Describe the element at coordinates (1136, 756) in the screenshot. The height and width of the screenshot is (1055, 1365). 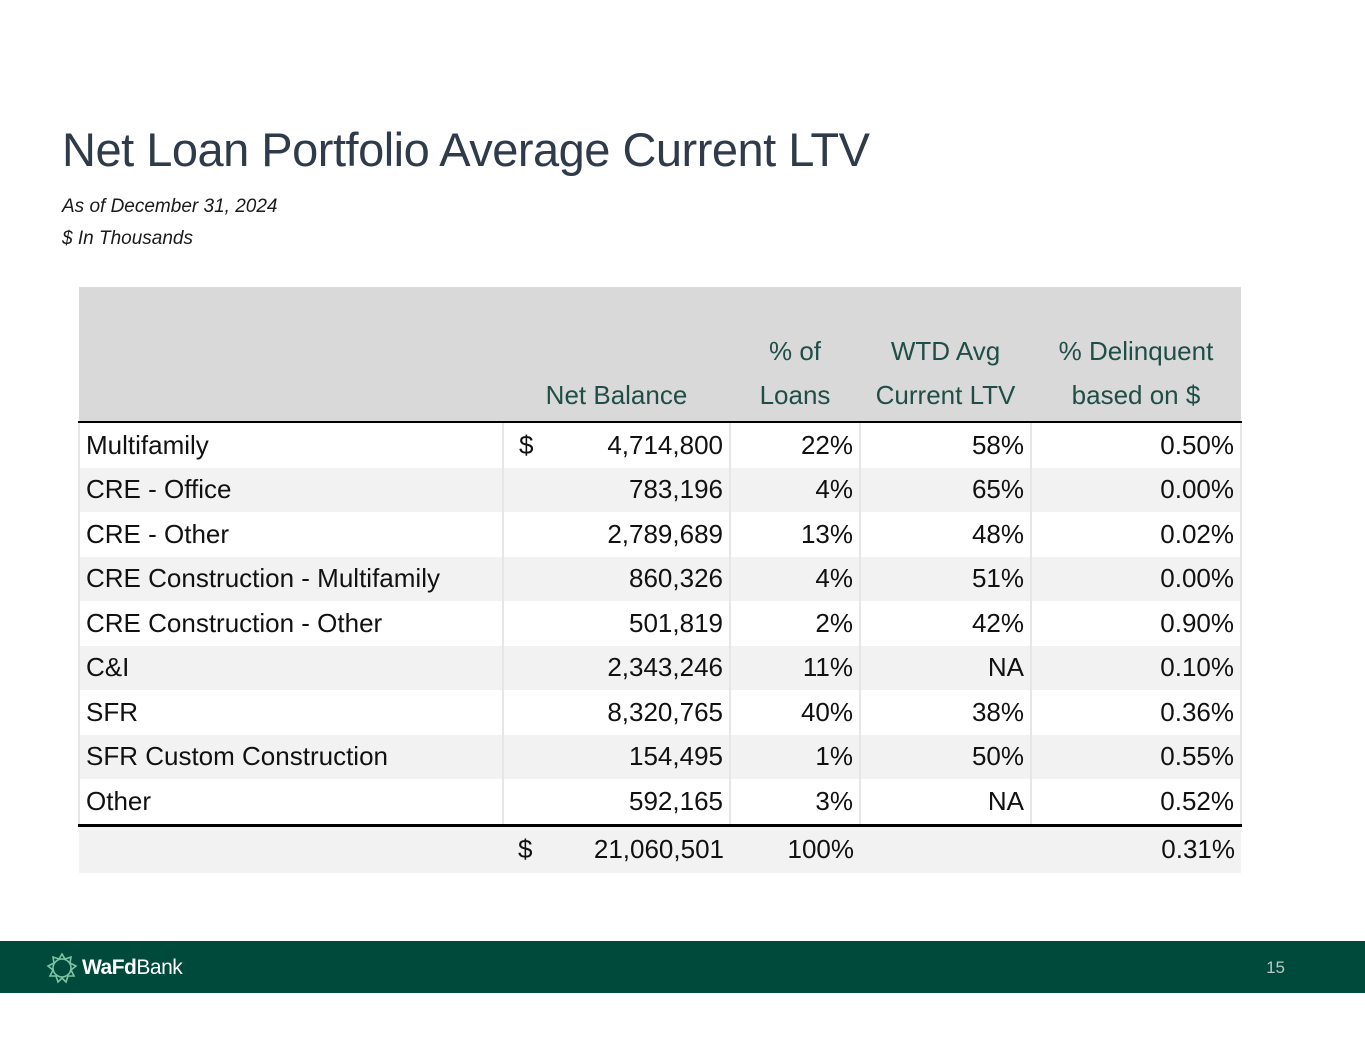
I see `row-pct-delinquent: 0.55%` at that location.